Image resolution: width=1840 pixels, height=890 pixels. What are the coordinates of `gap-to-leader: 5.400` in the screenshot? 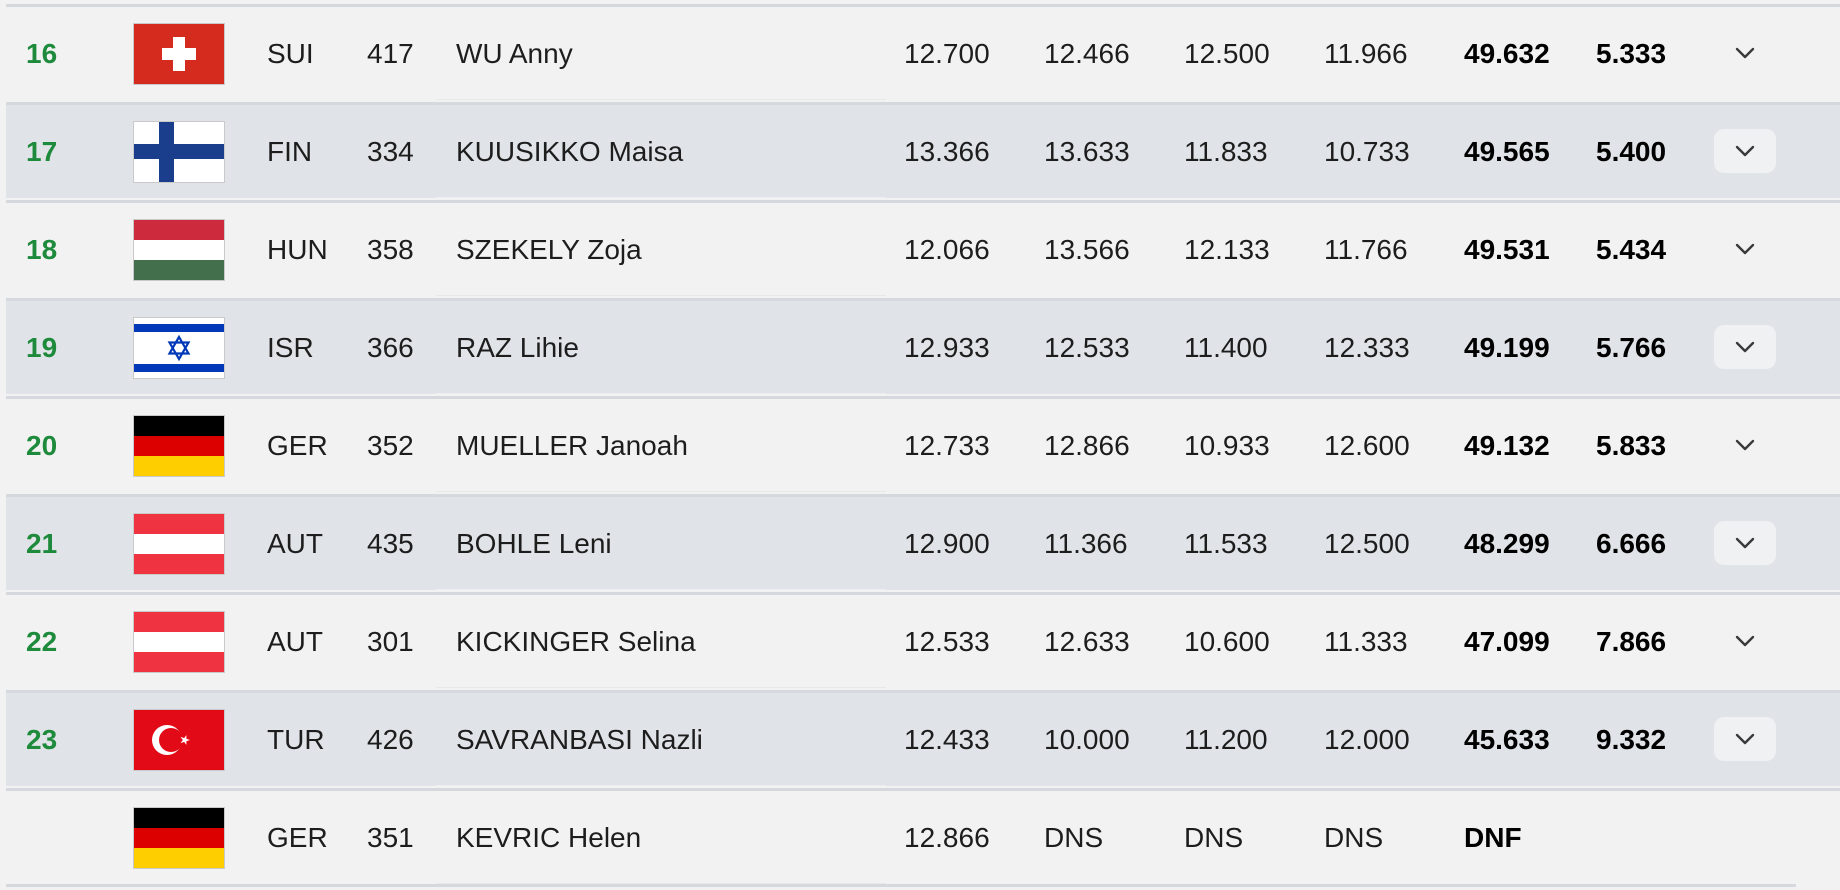 It's located at (1631, 151).